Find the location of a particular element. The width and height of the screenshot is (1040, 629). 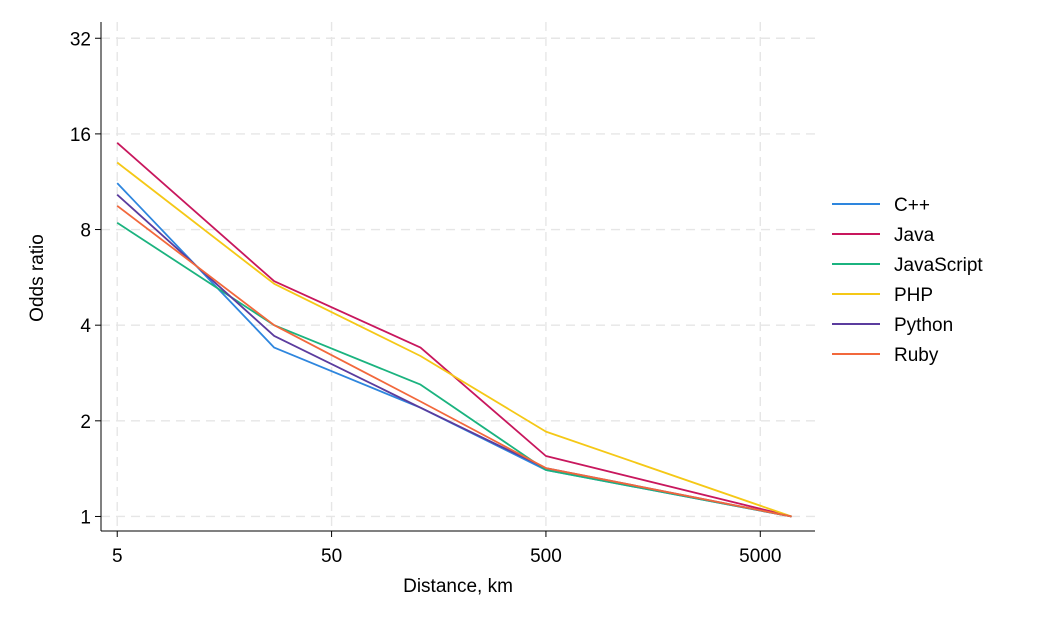

legend: C++ Java JavaScript PHP Python Ruby is located at coordinates (907, 280).